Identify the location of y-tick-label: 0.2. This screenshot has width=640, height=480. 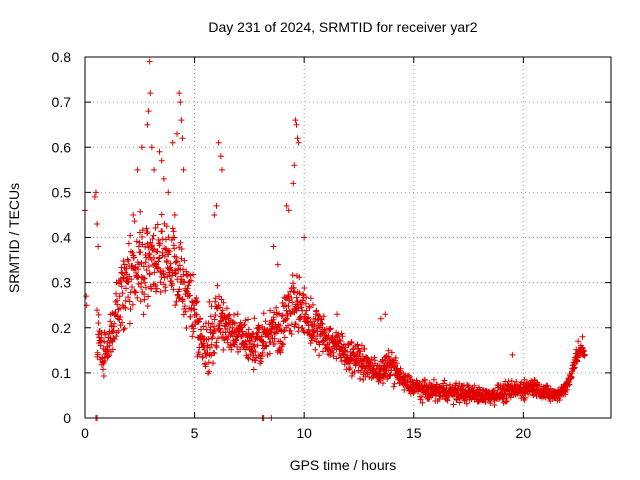
(62, 328).